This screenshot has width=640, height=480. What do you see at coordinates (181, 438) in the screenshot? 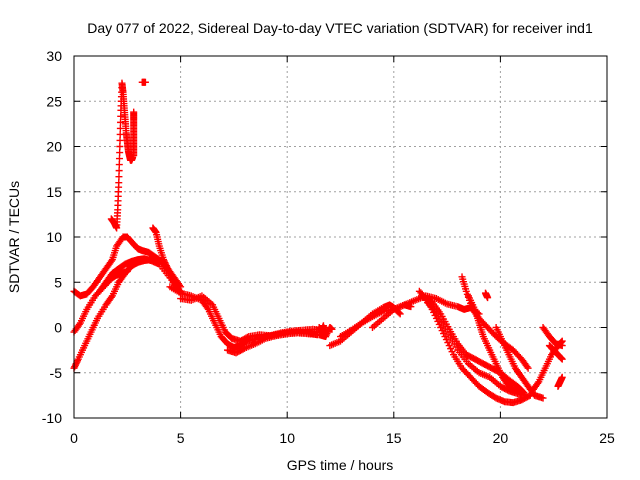
I see `x-tick-label: 5` at bounding box center [181, 438].